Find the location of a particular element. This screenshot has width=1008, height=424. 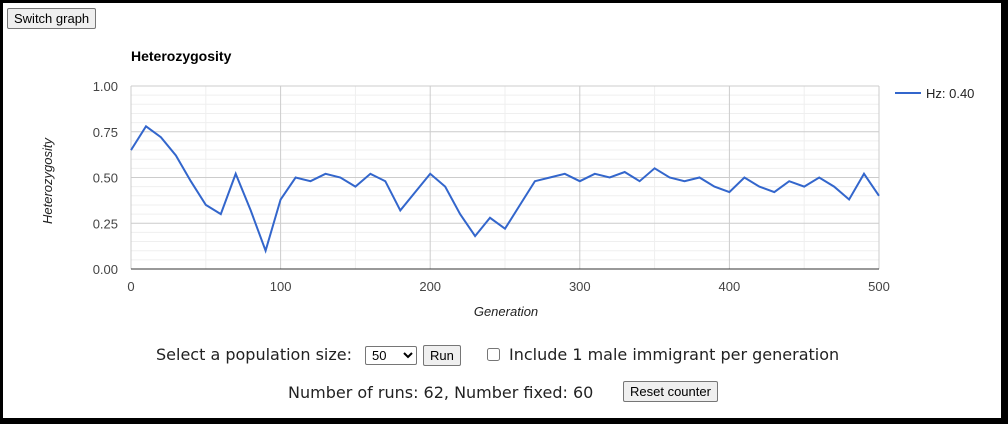

legend: Hz: 0.40 is located at coordinates (934, 93).